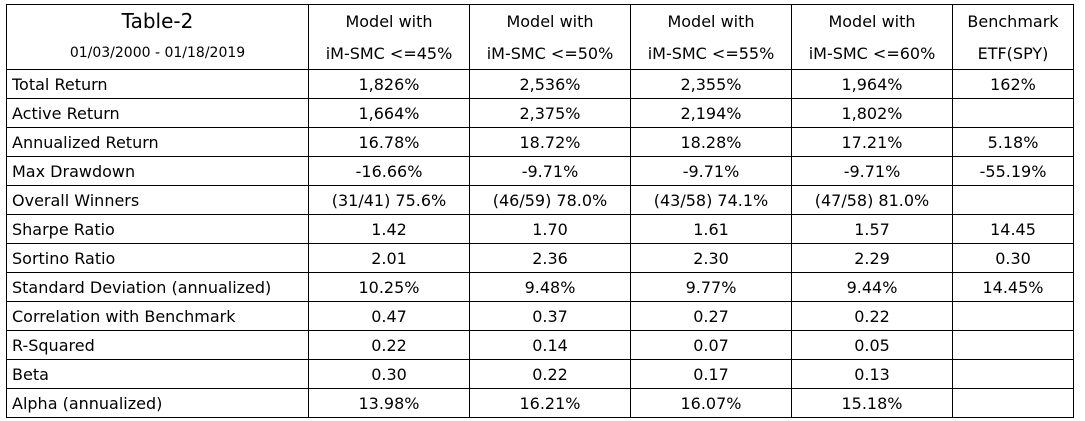  I want to click on table-row: Active Return 1,664% 2,375% 2,194% 1,802%, so click(540, 113).